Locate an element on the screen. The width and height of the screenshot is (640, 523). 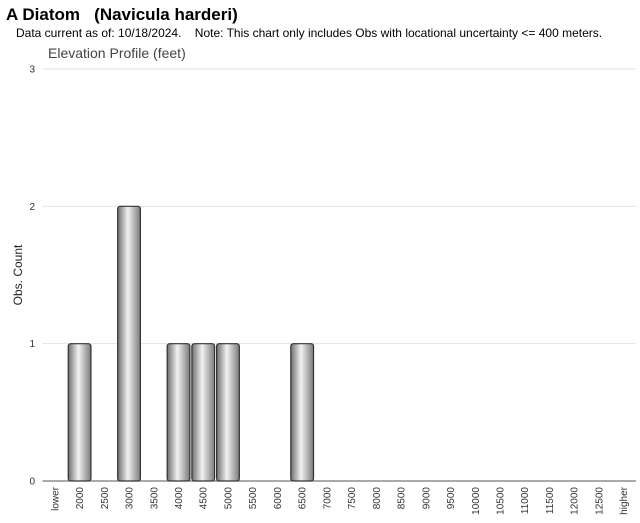
x-tick-label: 4500 is located at coordinates (204, 498).